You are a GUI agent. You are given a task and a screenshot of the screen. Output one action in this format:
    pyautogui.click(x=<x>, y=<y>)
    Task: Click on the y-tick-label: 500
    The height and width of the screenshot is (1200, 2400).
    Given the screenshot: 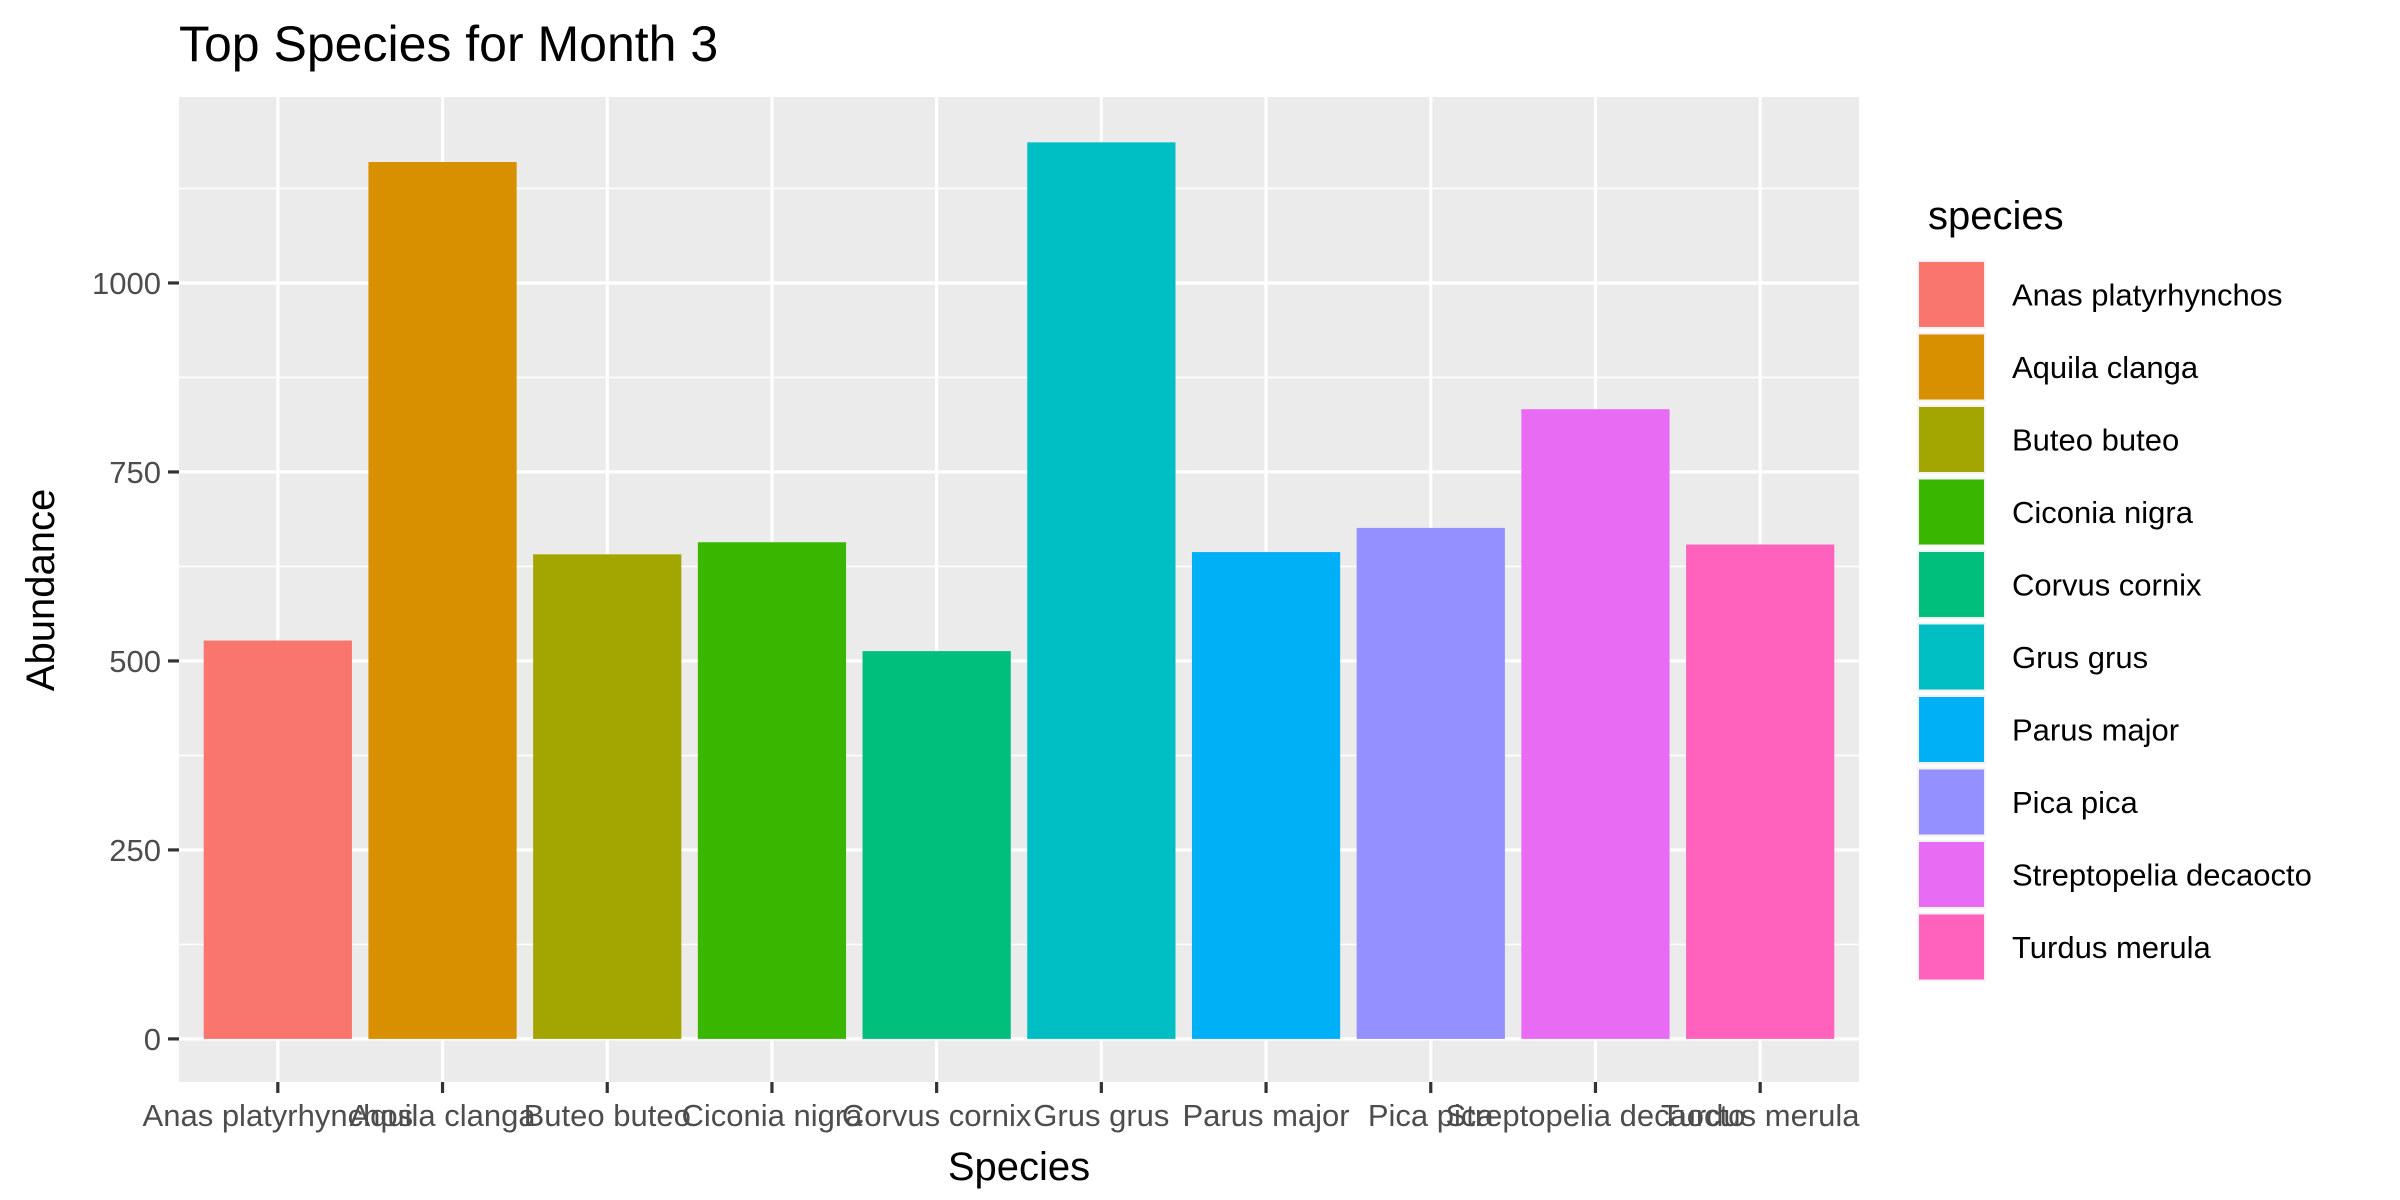 What is the action you would take?
    pyautogui.click(x=135, y=661)
    